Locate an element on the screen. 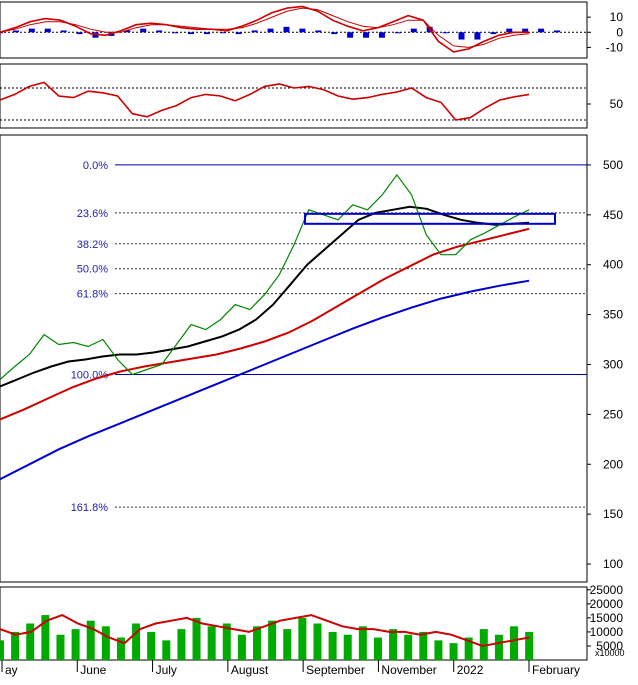 This screenshot has width=638, height=685. price-ytick-label-4: 300 is located at coordinates (613, 364).